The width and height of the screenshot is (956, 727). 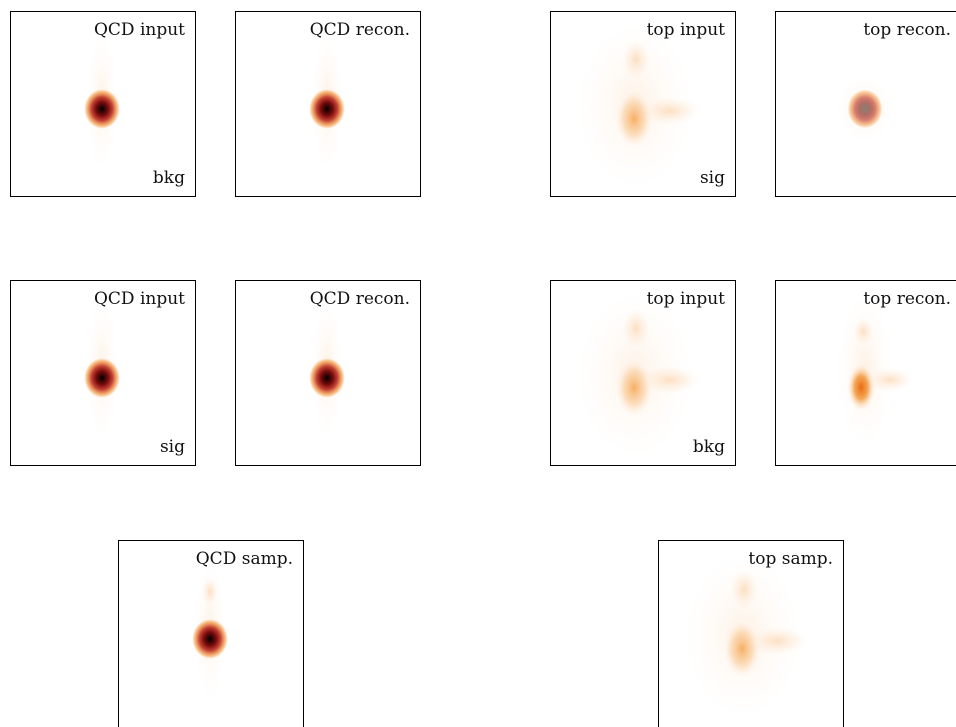 I want to click on panel-top-recon-2: top recon., so click(x=865, y=373).